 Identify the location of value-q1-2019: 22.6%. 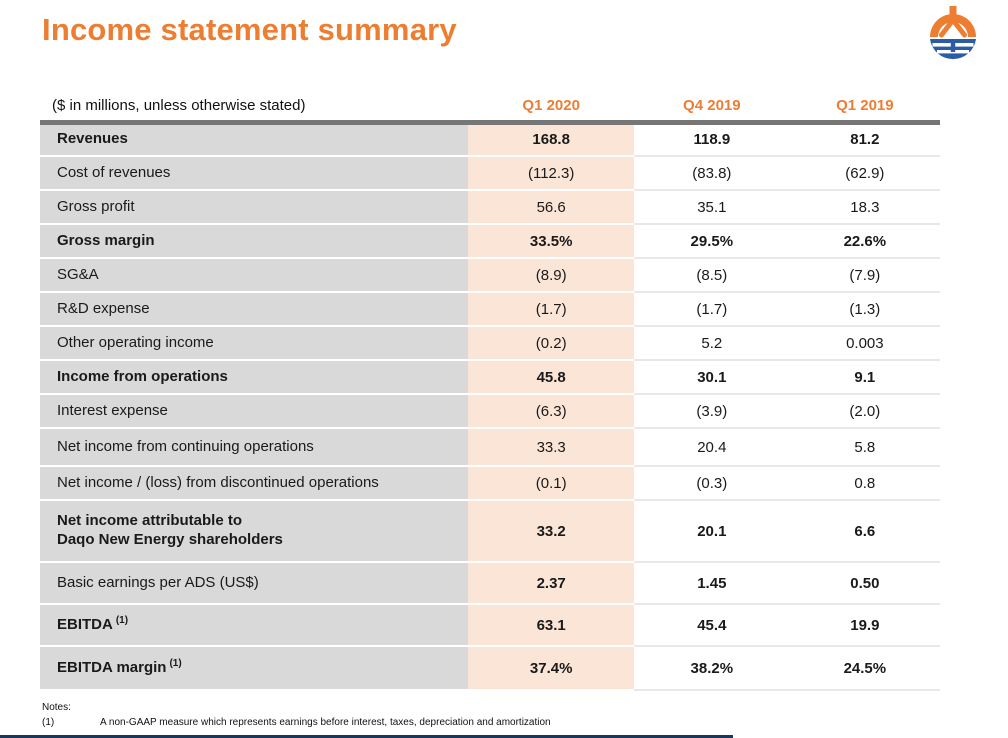
(864, 241).